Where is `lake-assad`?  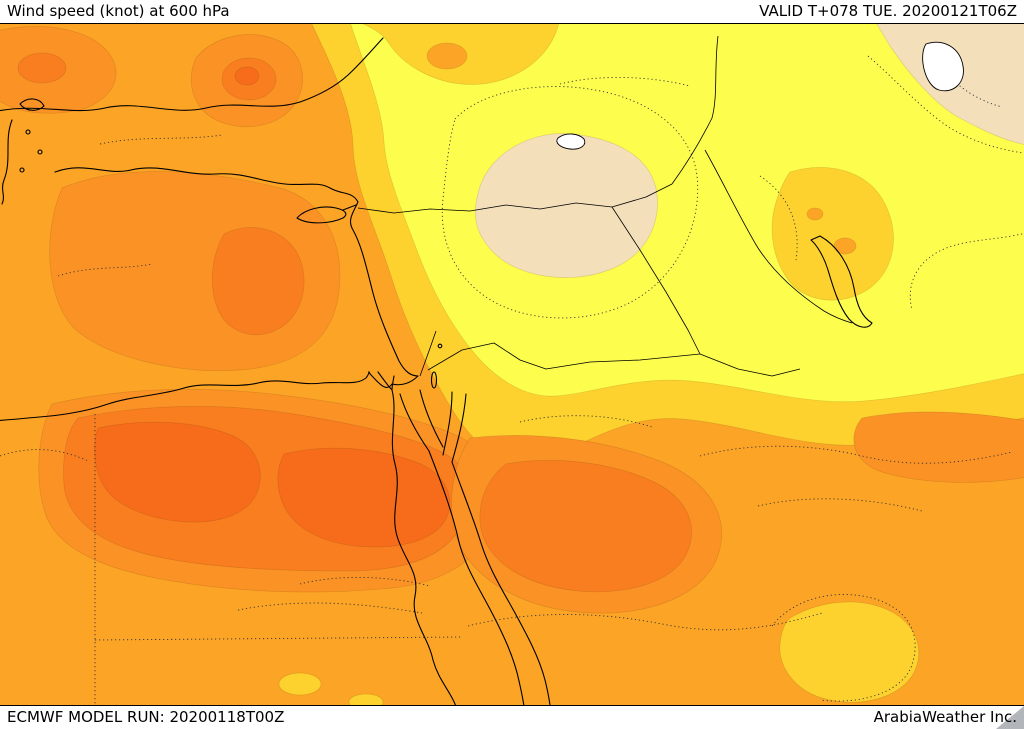 lake-assad is located at coordinates (571, 141).